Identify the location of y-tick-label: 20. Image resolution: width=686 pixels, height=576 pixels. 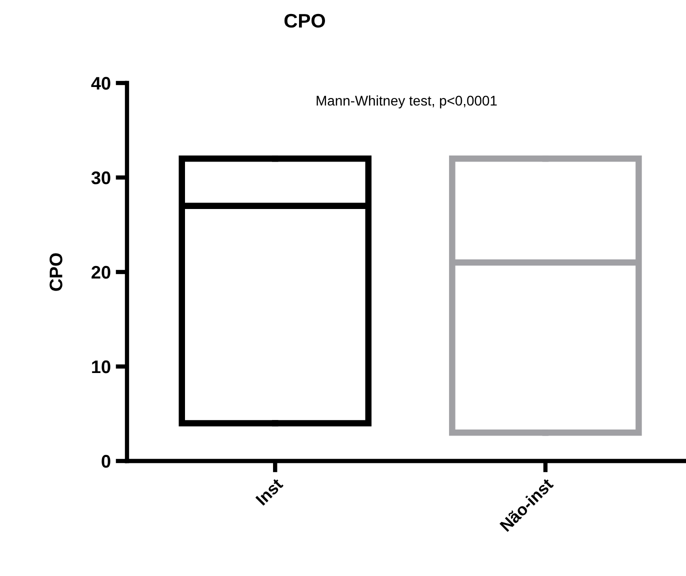
(101, 272).